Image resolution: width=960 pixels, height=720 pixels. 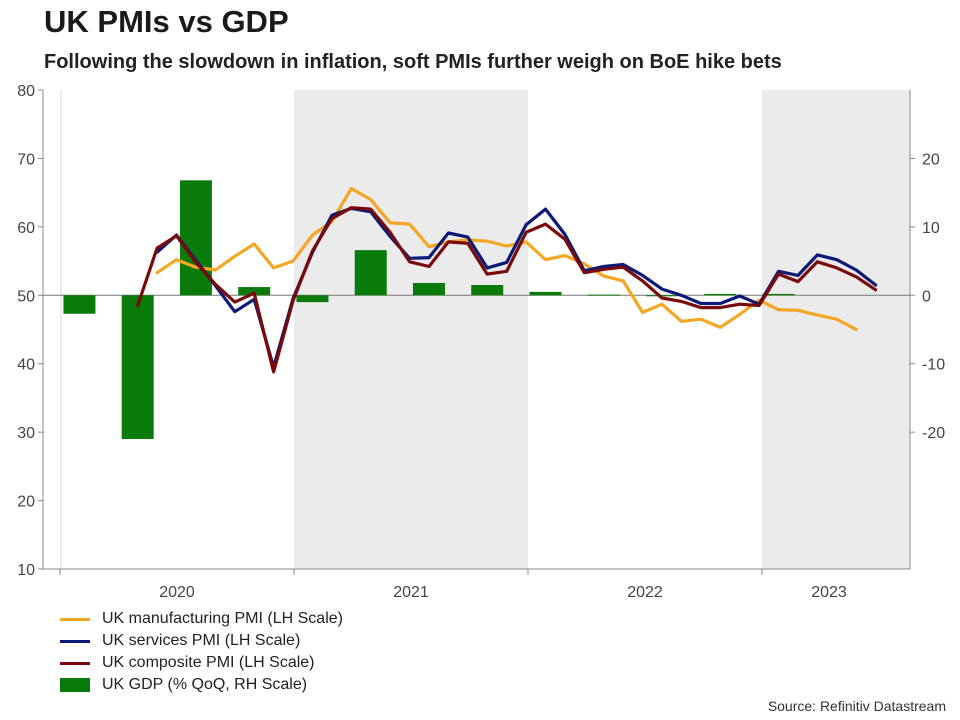 What do you see at coordinates (26, 365) in the screenshot?
I see `left-tick-label: 40` at bounding box center [26, 365].